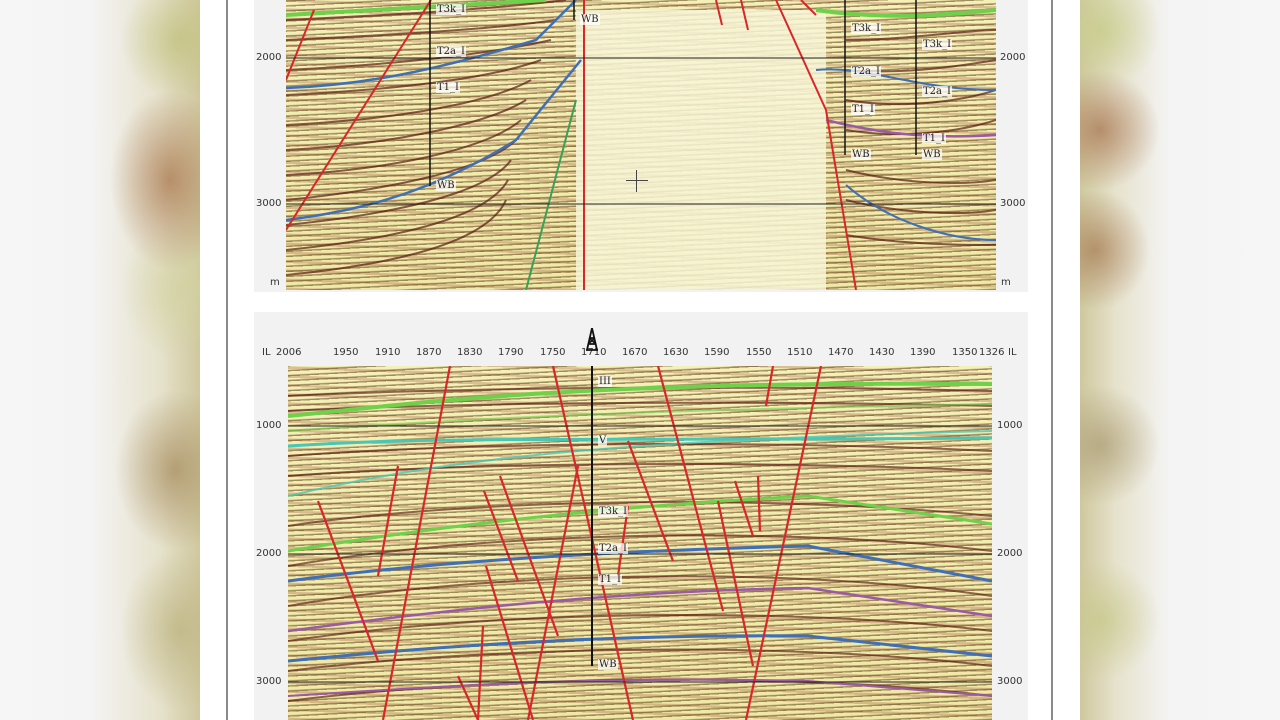  What do you see at coordinates (346, 352) in the screenshot?
I see `inline-tick-label: 1950` at bounding box center [346, 352].